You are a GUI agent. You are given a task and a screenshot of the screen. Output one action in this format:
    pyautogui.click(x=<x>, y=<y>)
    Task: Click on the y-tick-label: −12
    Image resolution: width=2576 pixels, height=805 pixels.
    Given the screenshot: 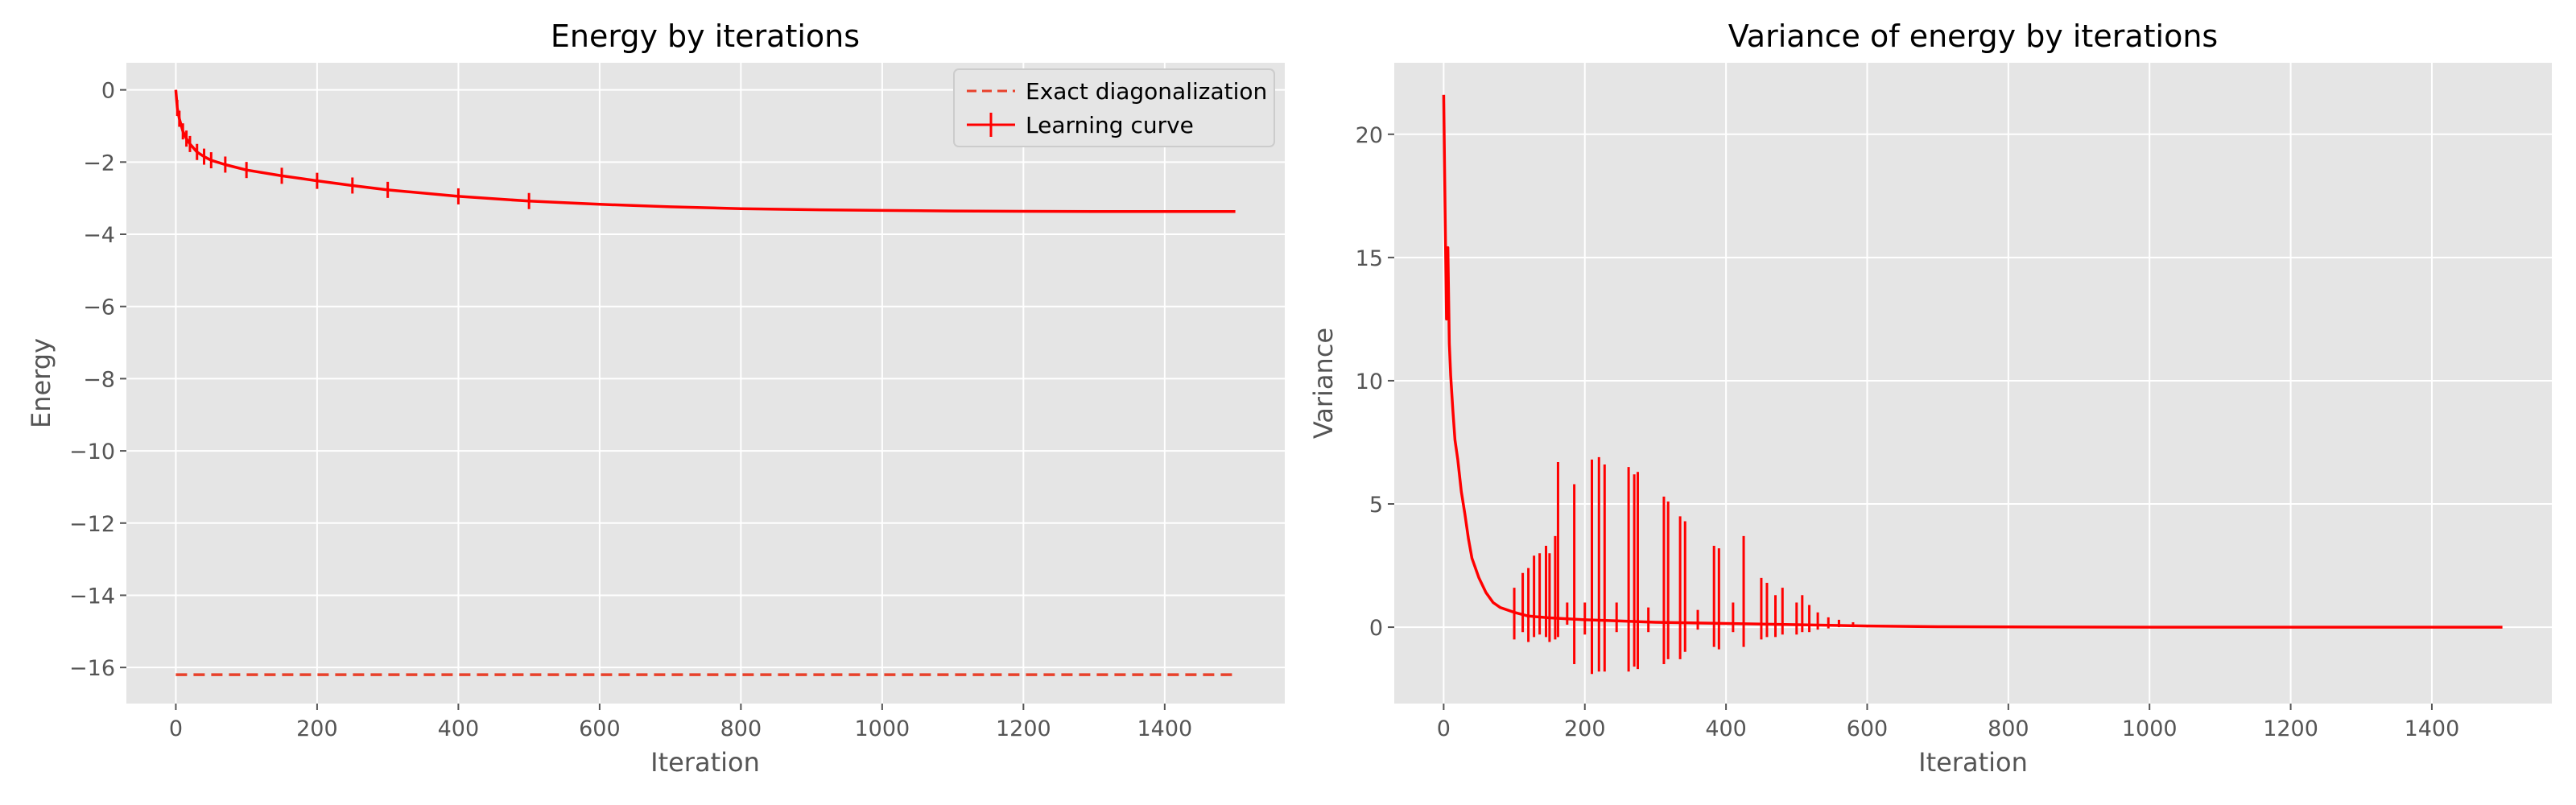 What is the action you would take?
    pyautogui.click(x=92, y=524)
    